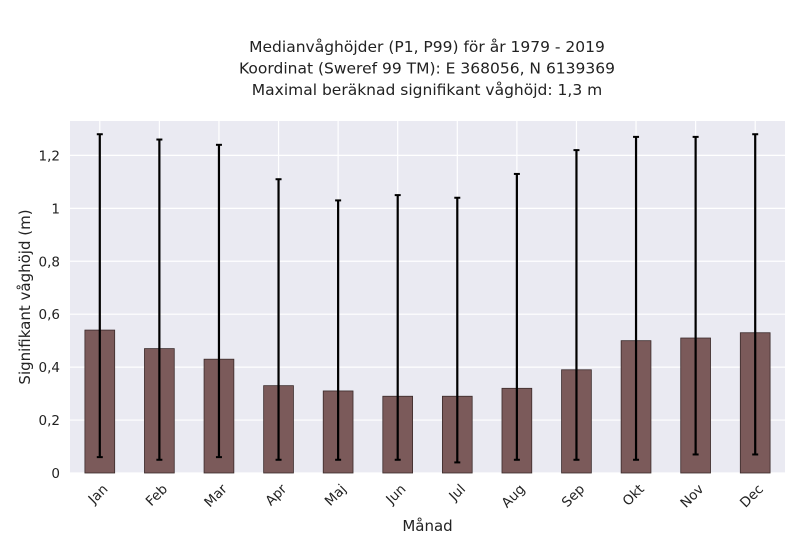  What do you see at coordinates (636, 298) in the screenshot?
I see `error-bar-okt` at bounding box center [636, 298].